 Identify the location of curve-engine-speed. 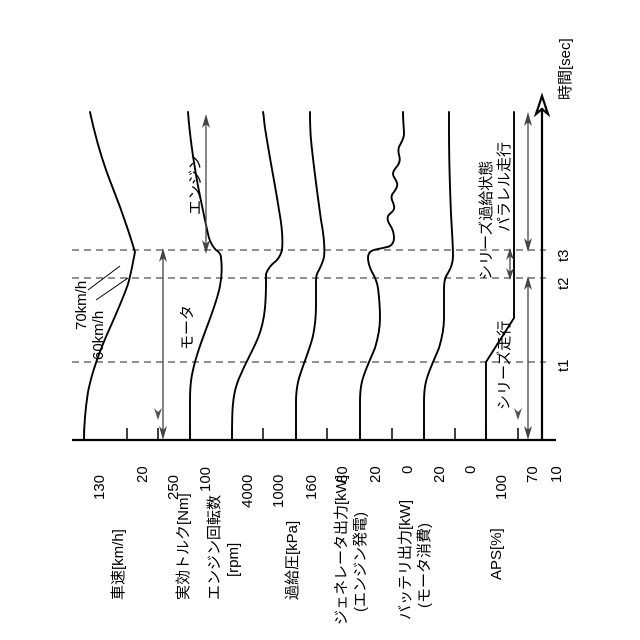
(257, 276).